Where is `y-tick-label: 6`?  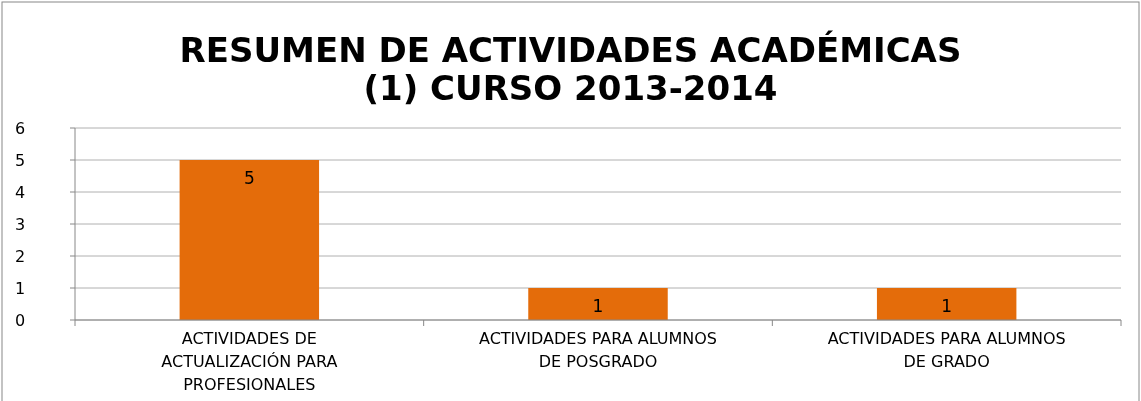 y-tick-label: 6 is located at coordinates (20, 128).